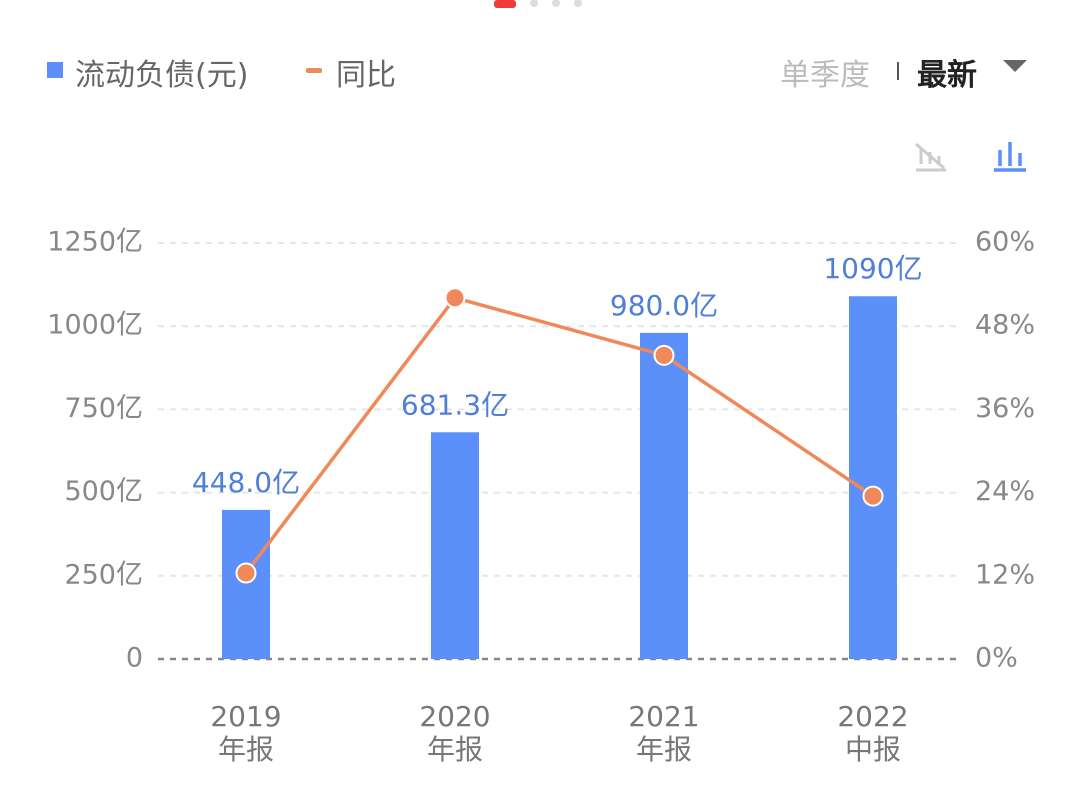 The height and width of the screenshot is (808, 1080). What do you see at coordinates (455, 404) in the screenshot?
I see `data-label: 681.3亿` at bounding box center [455, 404].